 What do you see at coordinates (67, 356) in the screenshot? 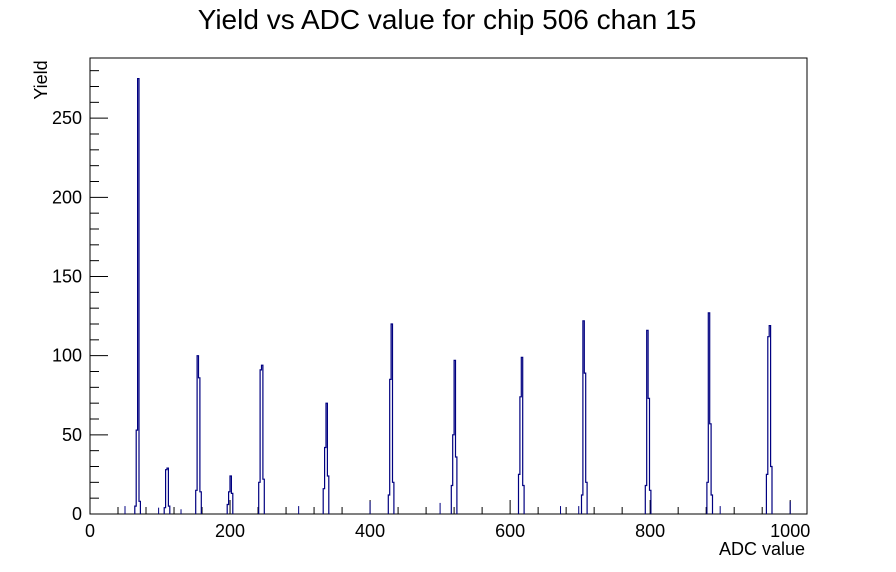
I see `y-tick-label: 100` at bounding box center [67, 356].